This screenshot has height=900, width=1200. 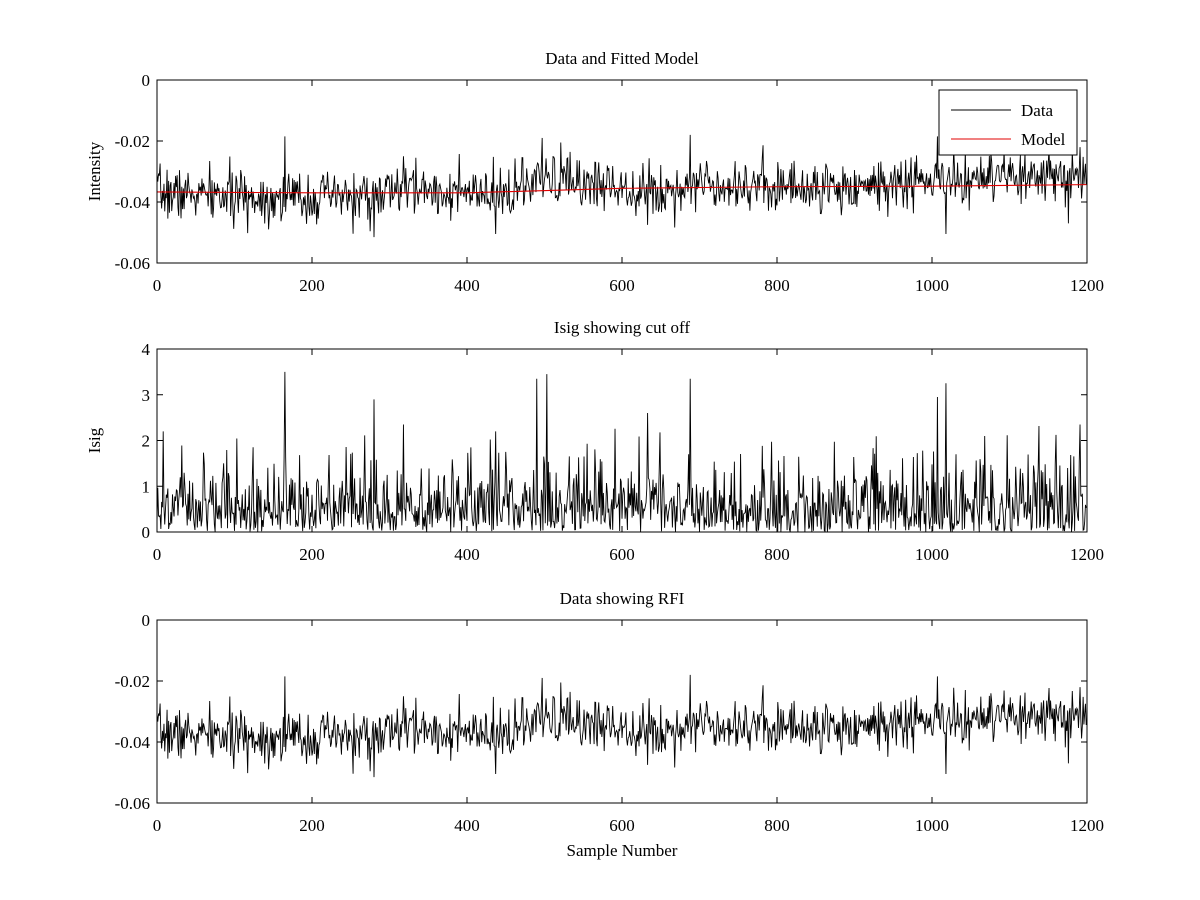 I want to click on y-tick-label: 4, so click(x=146, y=349).